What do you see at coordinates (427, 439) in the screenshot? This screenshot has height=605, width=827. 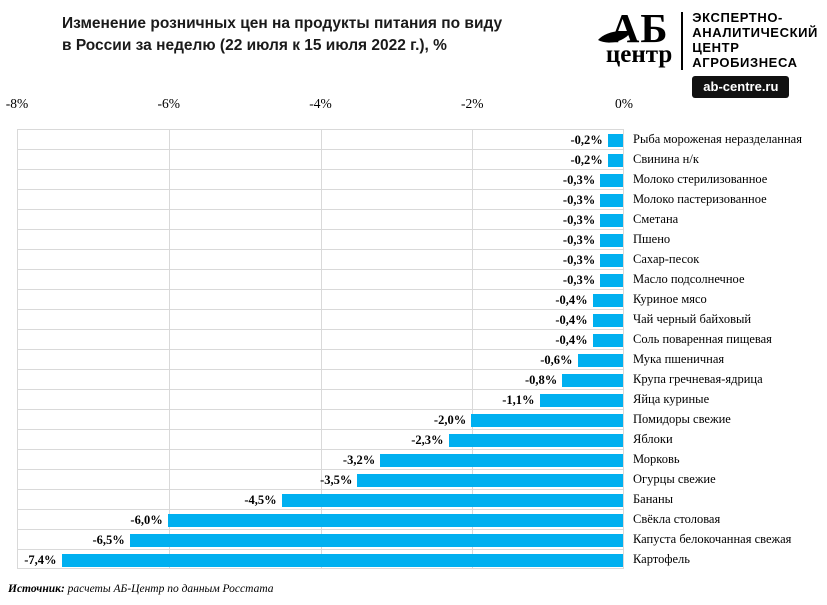 I see `bar-value-label: -2,3%` at bounding box center [427, 439].